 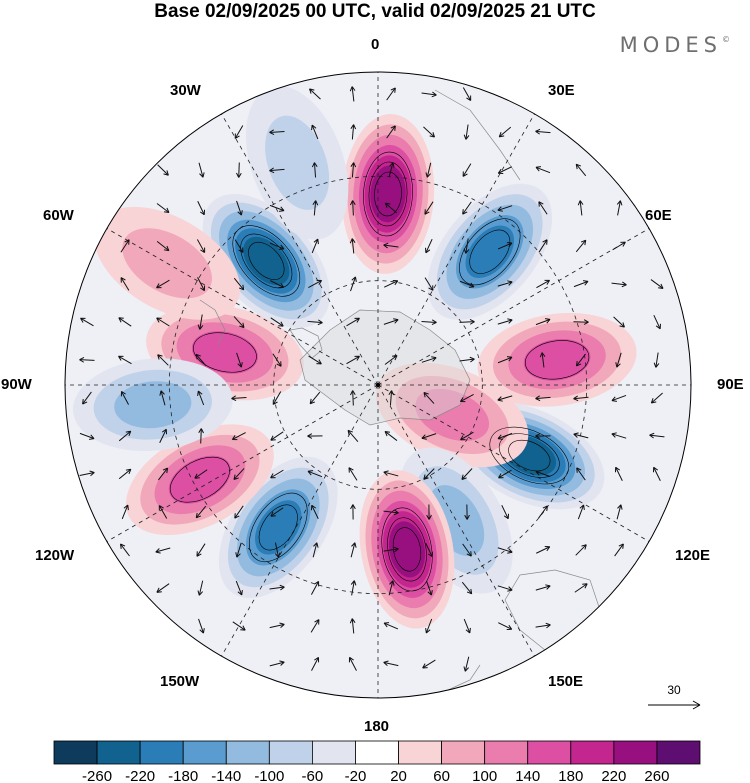 What do you see at coordinates (140, 775) in the screenshot?
I see `colorbar-tick-1: -220` at bounding box center [140, 775].